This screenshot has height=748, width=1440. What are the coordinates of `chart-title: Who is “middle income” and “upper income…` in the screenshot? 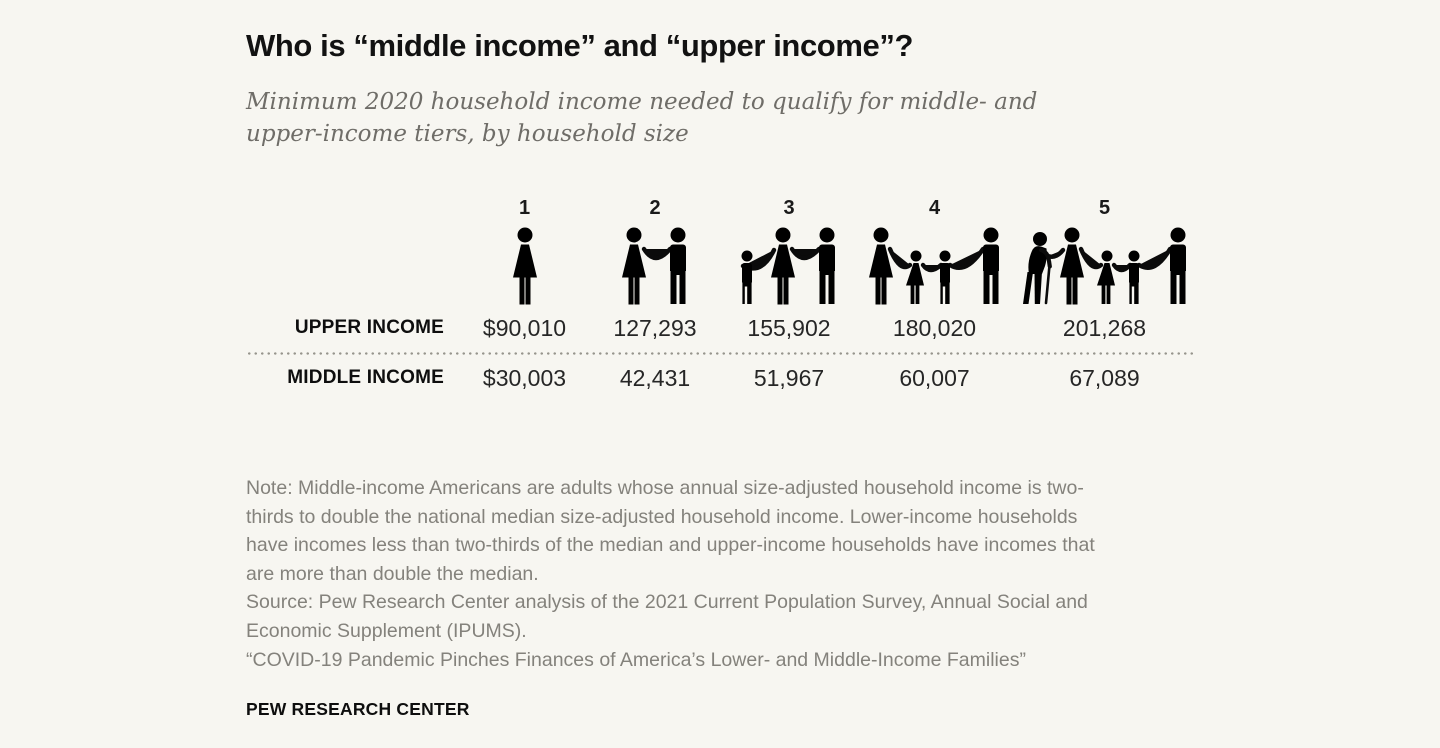 It's located at (579, 45).